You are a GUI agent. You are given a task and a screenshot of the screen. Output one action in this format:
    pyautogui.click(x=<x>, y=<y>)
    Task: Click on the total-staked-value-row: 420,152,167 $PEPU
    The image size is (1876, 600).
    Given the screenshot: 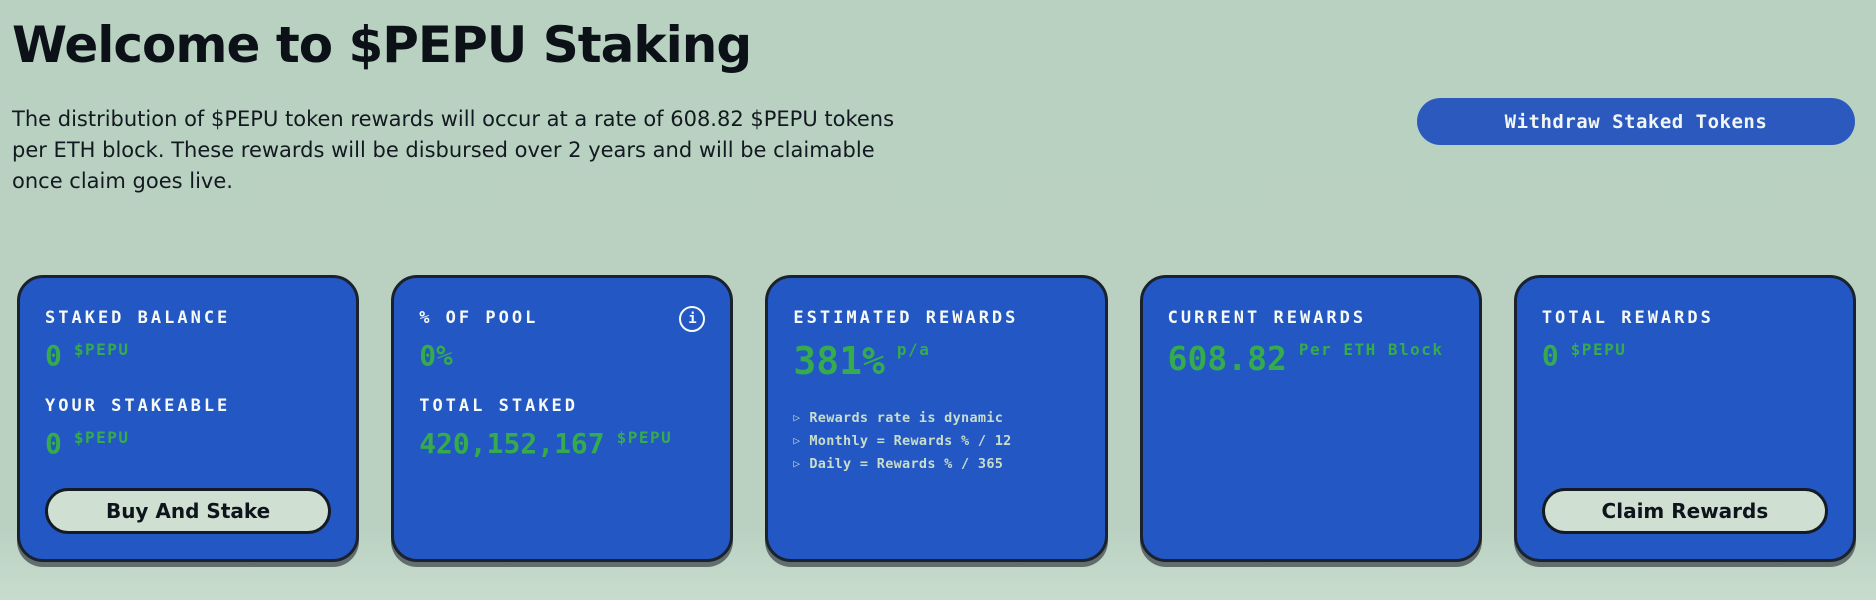 What is the action you would take?
    pyautogui.click(x=562, y=443)
    